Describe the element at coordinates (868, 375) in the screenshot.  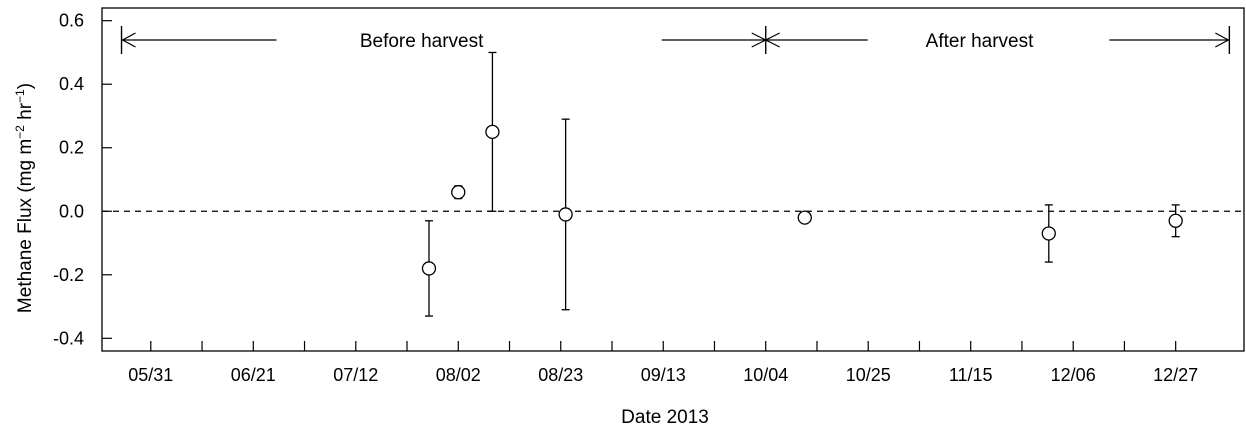
I see `x-tick-label: 10/25` at that location.